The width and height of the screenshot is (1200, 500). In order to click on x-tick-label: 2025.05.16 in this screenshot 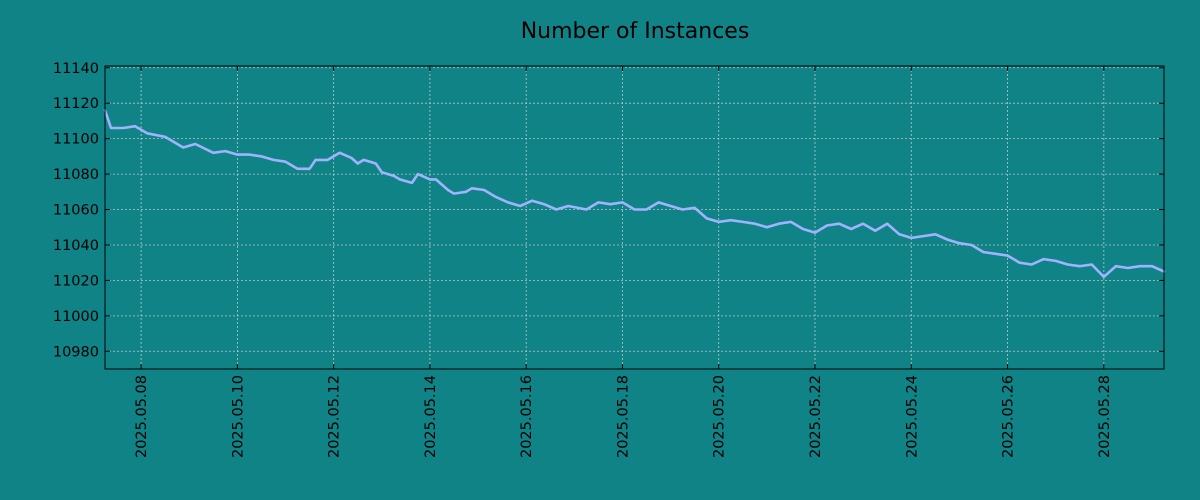, I will do `click(527, 416)`.